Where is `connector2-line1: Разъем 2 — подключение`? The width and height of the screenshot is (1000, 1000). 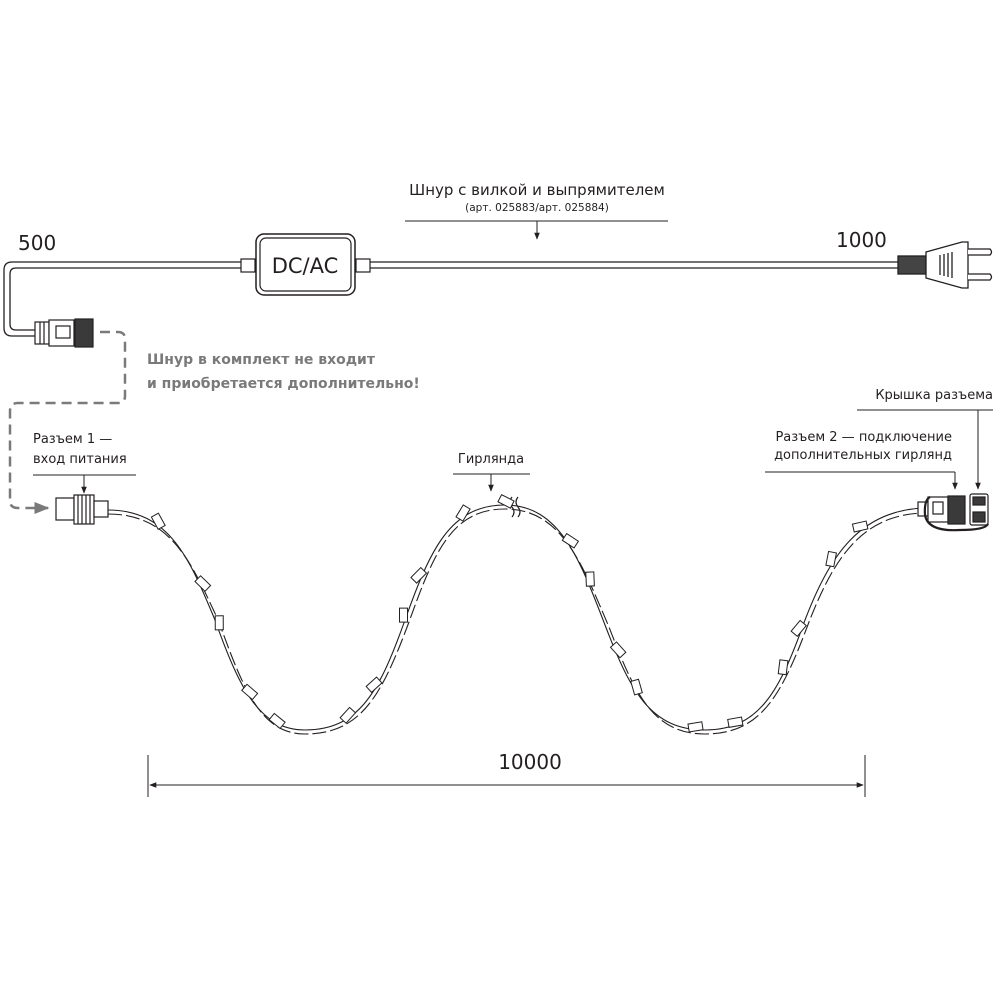 connector2-line1: Разъем 2 — подключение is located at coordinates (863, 437).